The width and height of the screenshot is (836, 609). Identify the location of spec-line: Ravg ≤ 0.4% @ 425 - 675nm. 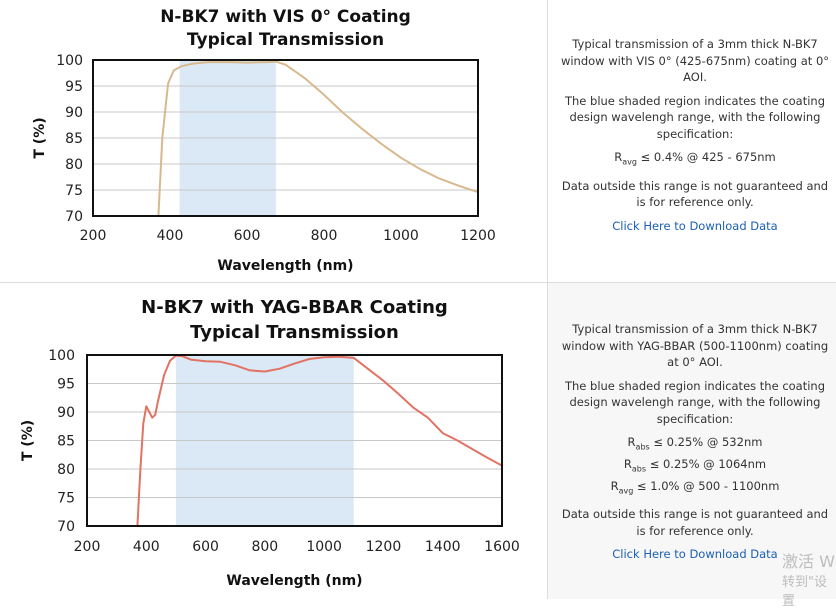
(695, 158).